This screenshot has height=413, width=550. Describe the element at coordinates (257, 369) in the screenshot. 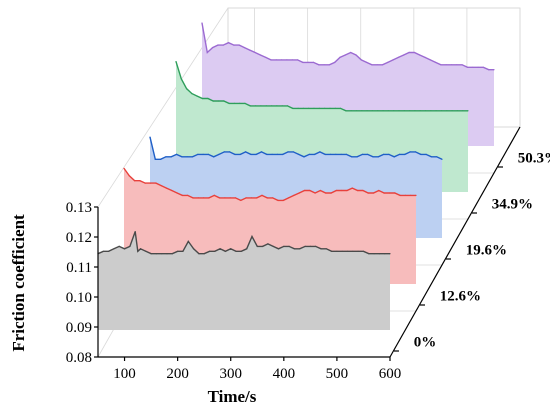

I see `x-axis-ticks: 100 200 300 400 500 600` at that location.